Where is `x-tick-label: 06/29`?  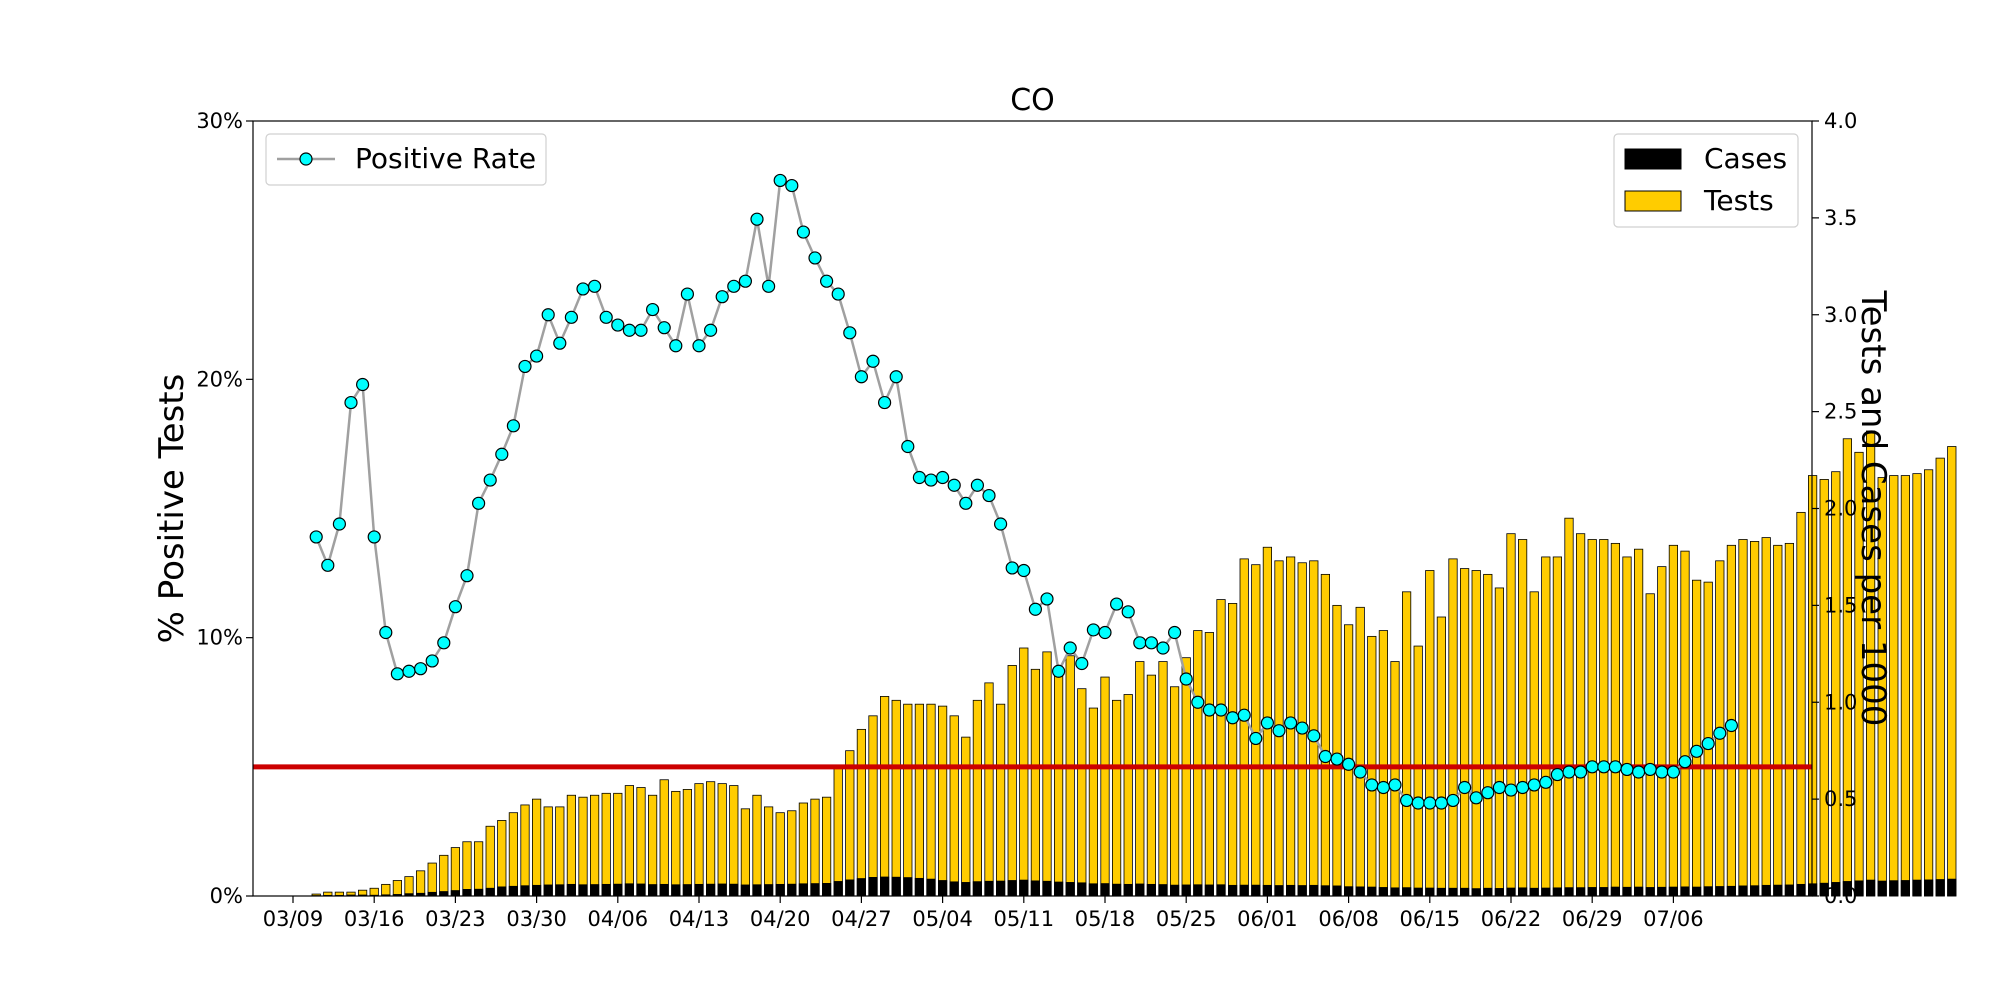
x-tick-label: 06/29 is located at coordinates (1592, 919).